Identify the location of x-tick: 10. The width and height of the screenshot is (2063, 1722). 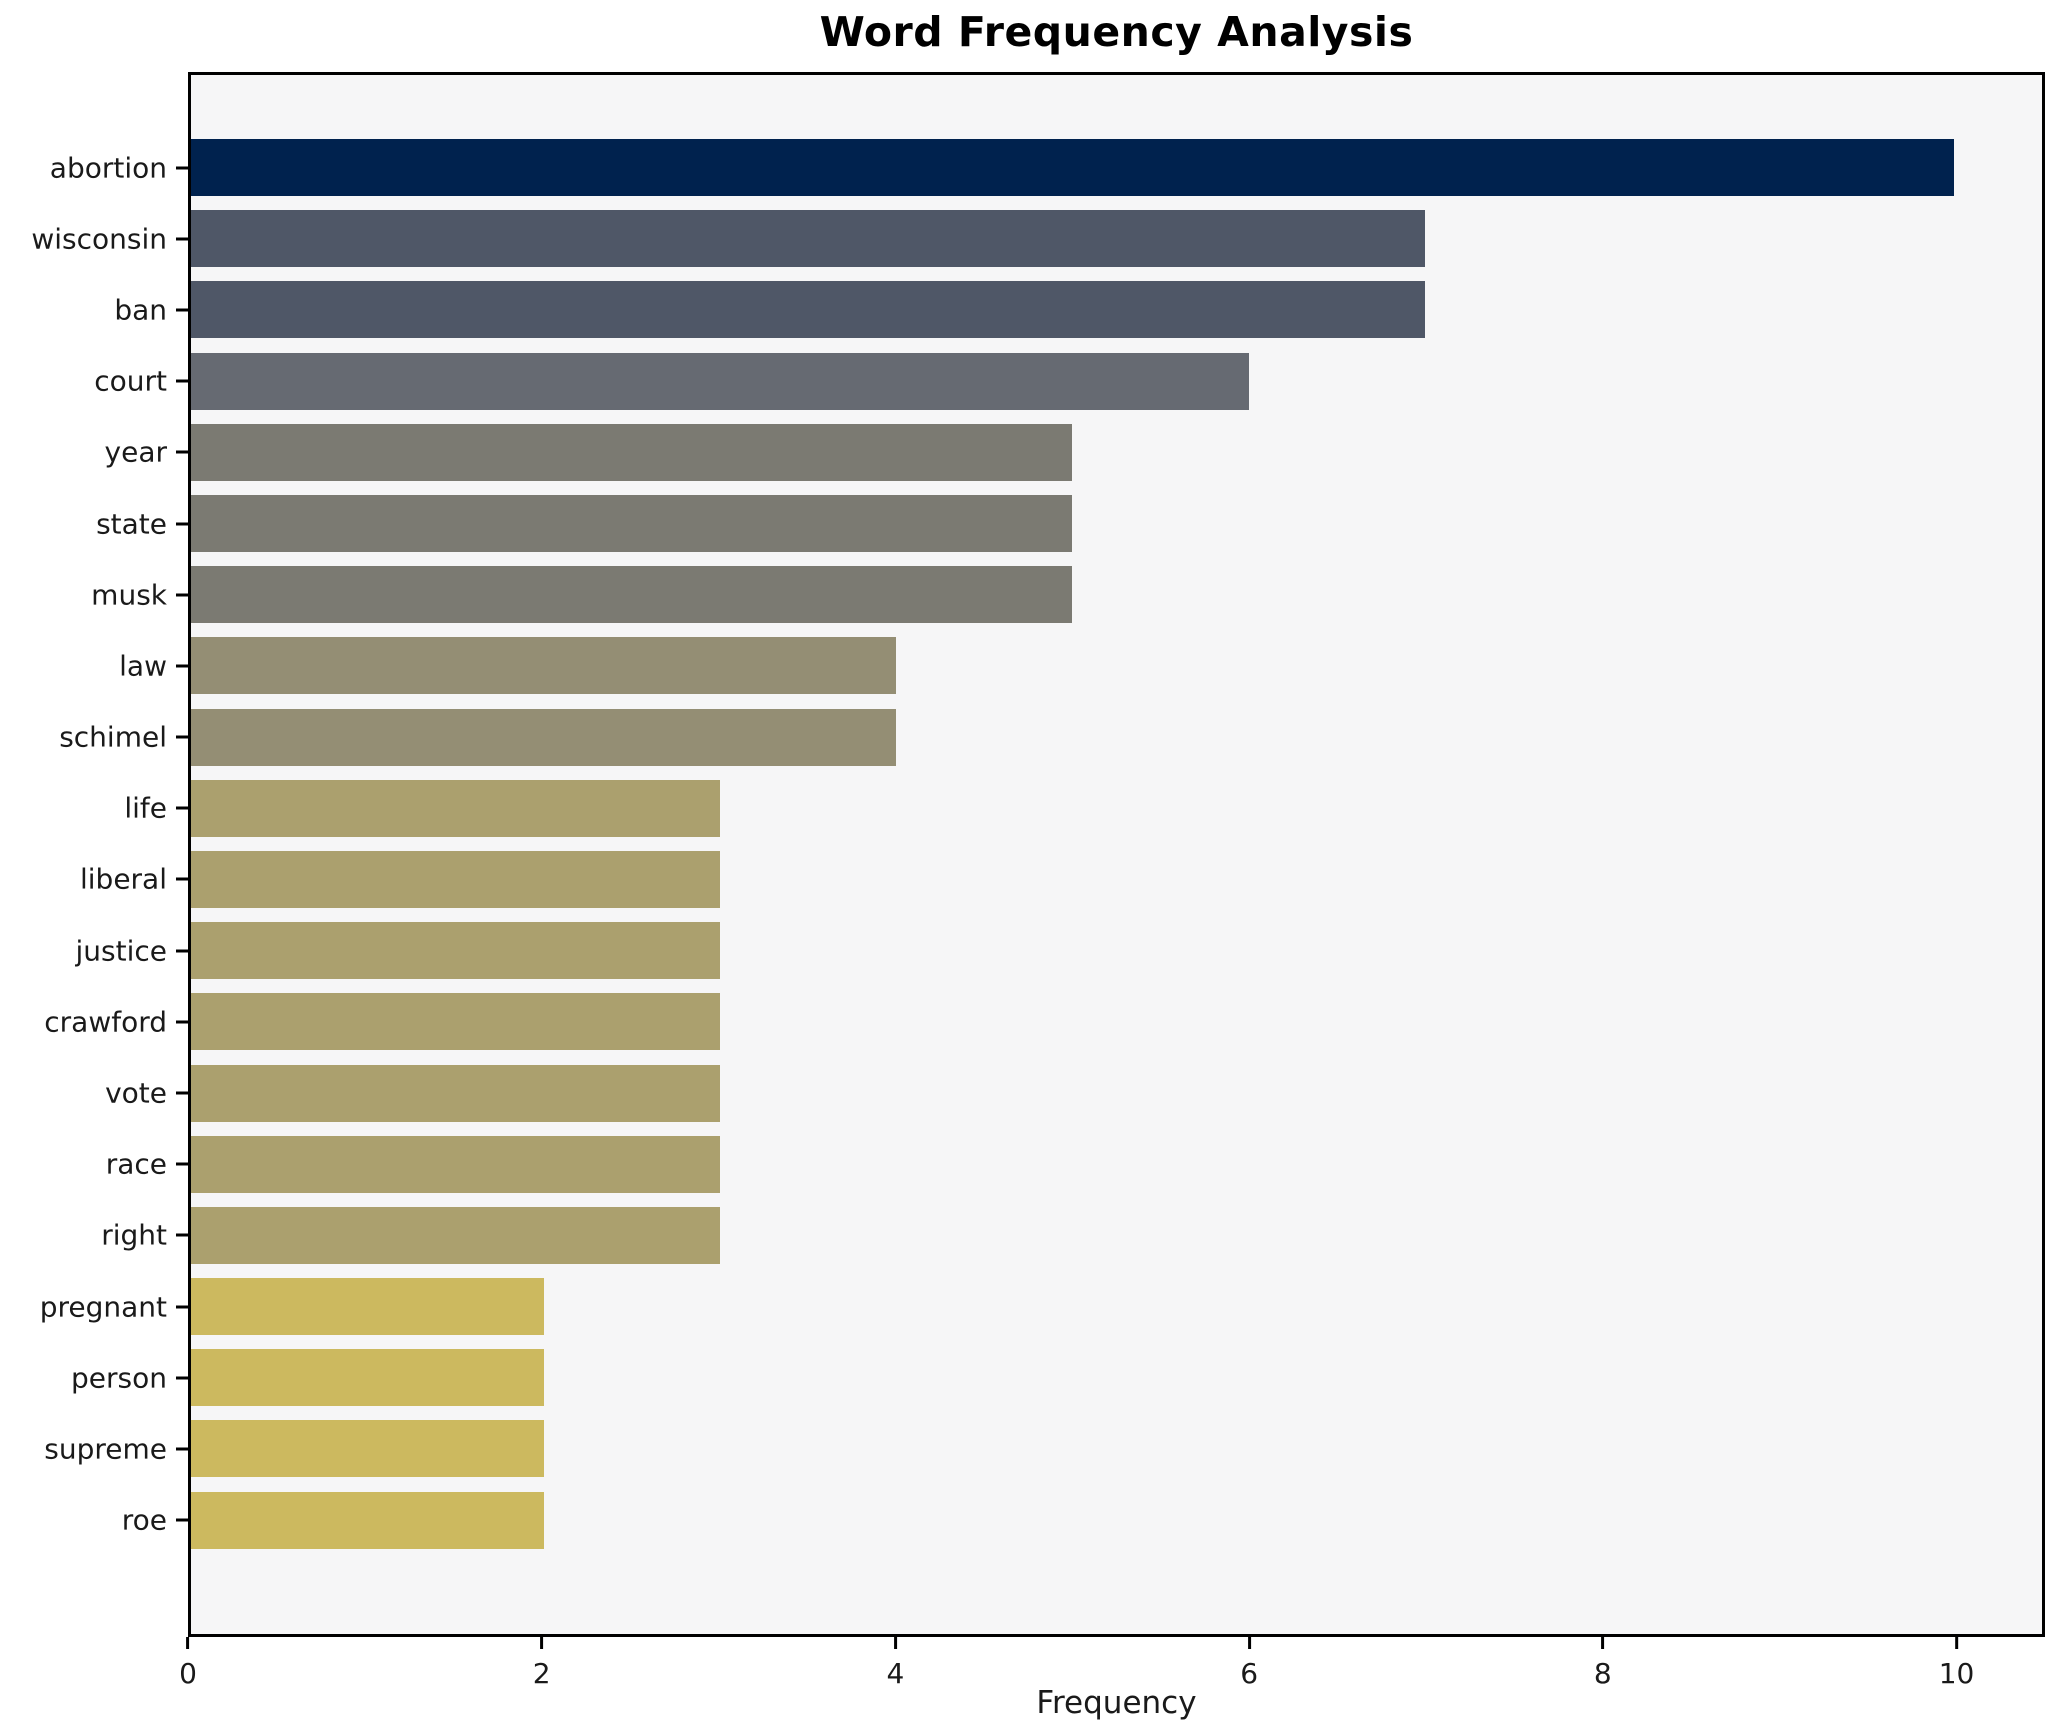
(1956, 1663).